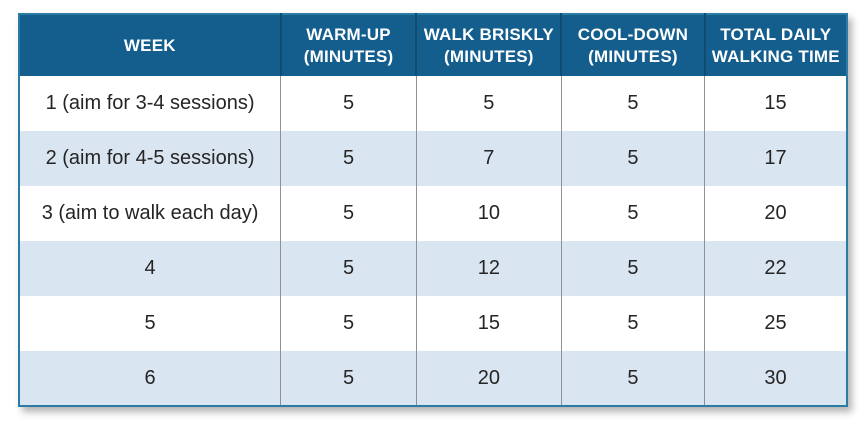 The height and width of the screenshot is (428, 865). I want to click on column-header-week: WEEK, so click(150, 45).